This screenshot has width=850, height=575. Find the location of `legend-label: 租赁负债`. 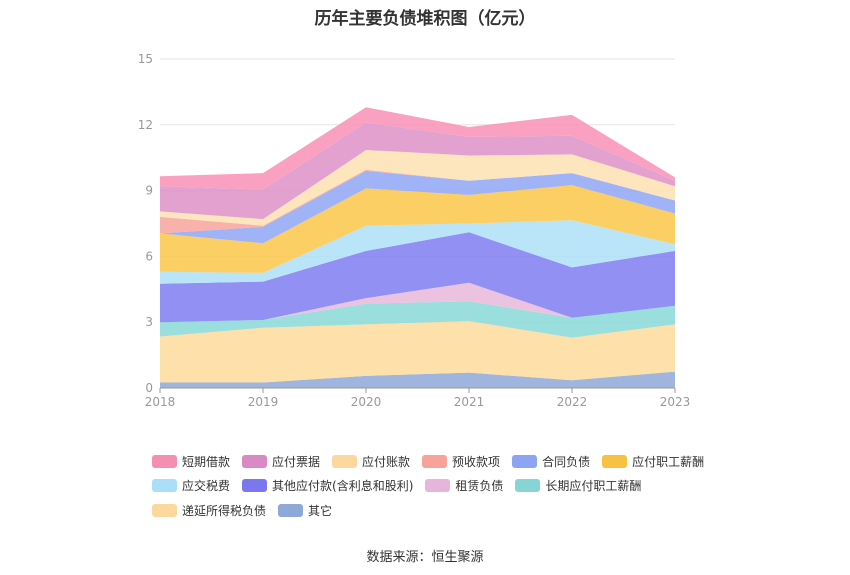

legend-label: 租赁负债 is located at coordinates (479, 486).